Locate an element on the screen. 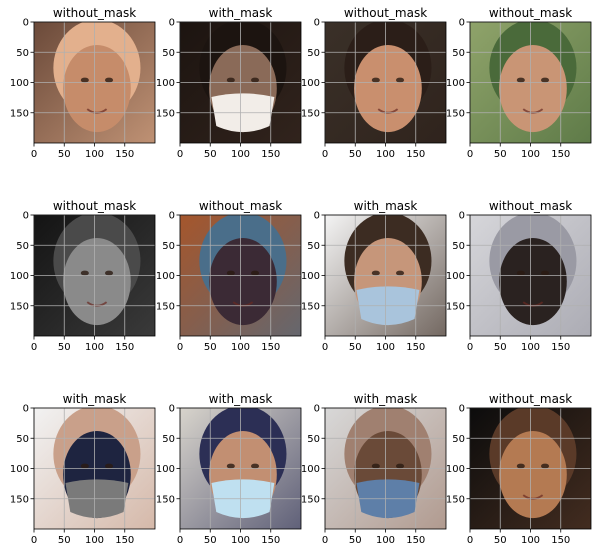  panel-8: 0 50 100 150 0 50 100 150 without_mask is located at coordinates (519, 276).